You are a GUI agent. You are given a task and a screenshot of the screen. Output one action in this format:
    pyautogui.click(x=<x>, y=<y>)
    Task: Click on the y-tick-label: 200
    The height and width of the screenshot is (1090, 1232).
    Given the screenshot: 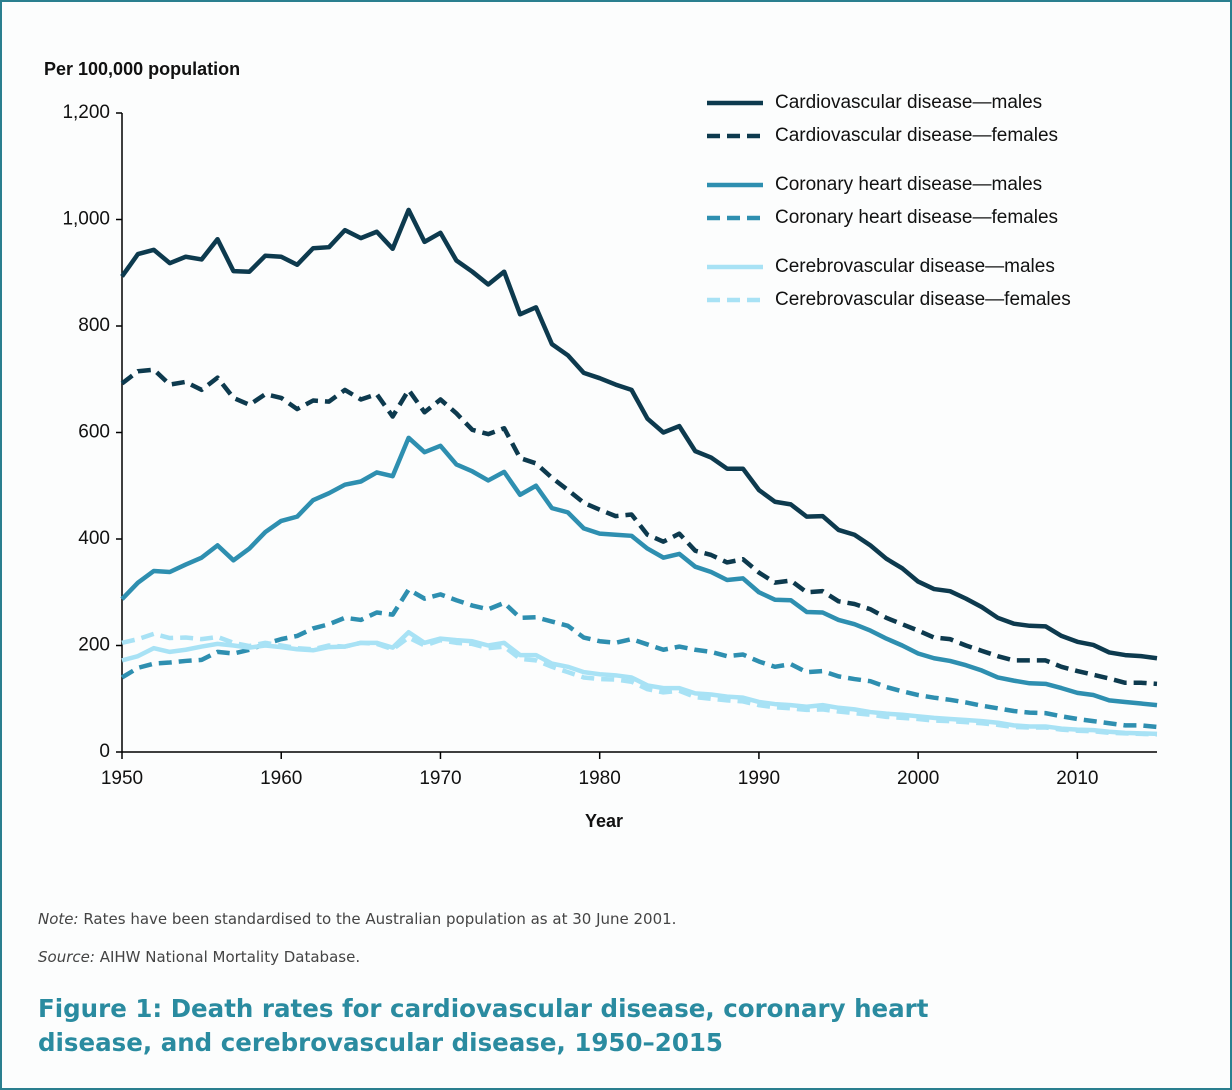 What is the action you would take?
    pyautogui.click(x=94, y=645)
    